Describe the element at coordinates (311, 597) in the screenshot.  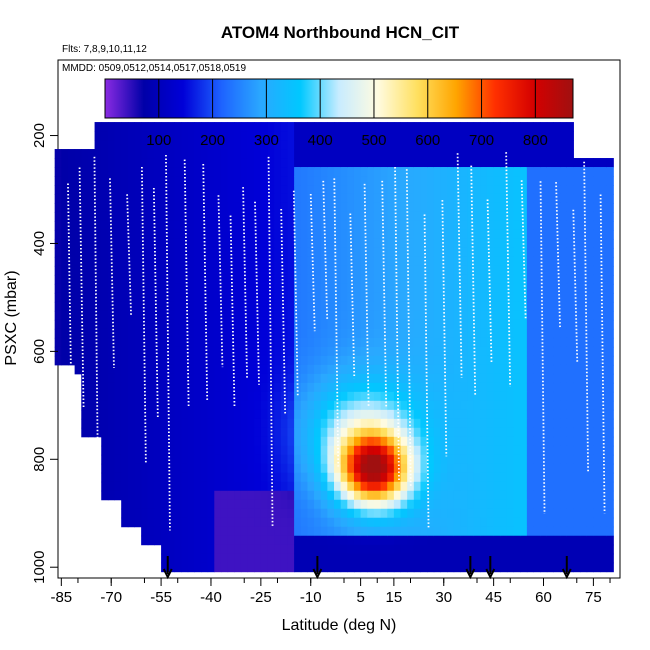
I see `x-tick-label: -10` at that location.